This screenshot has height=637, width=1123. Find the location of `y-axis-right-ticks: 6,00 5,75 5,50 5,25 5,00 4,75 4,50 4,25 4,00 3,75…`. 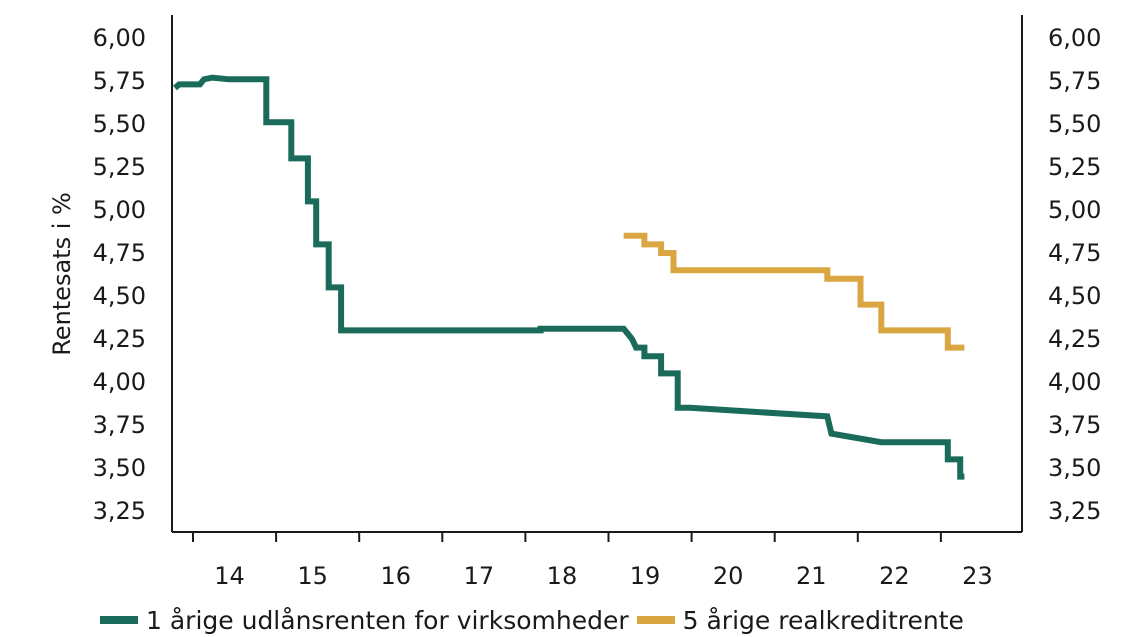

y-axis-right-ticks: 6,00 5,75 5,50 5,25 5,00 4,75 4,50 4,25 4,00 3,75… is located at coordinates (1074, 274).